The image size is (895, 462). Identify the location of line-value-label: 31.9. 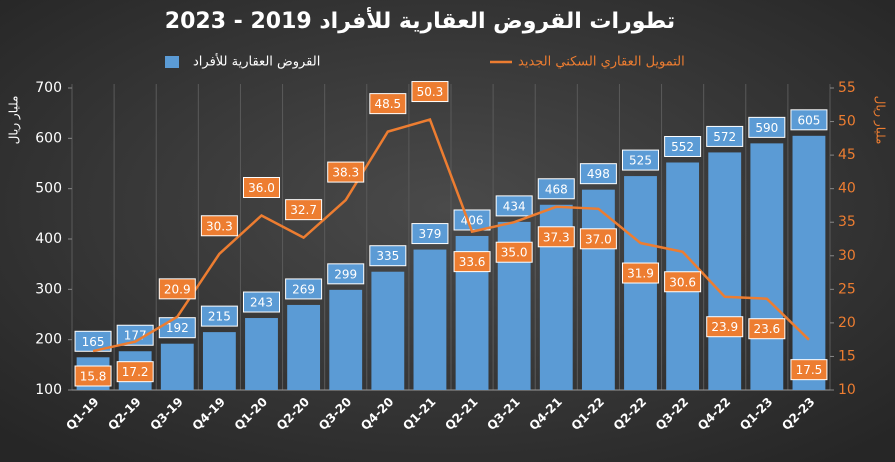
(640, 274).